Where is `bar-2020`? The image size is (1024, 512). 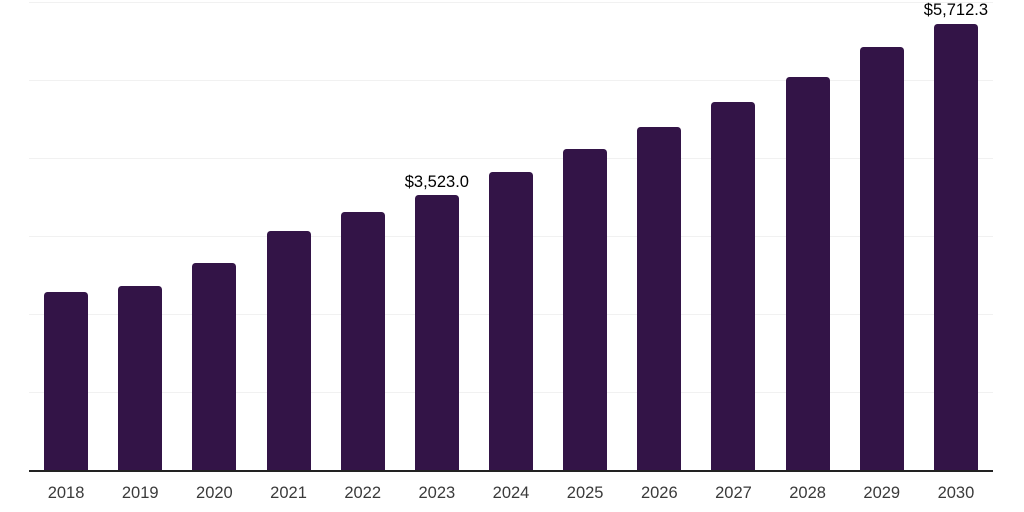 bar-2020 is located at coordinates (214, 367).